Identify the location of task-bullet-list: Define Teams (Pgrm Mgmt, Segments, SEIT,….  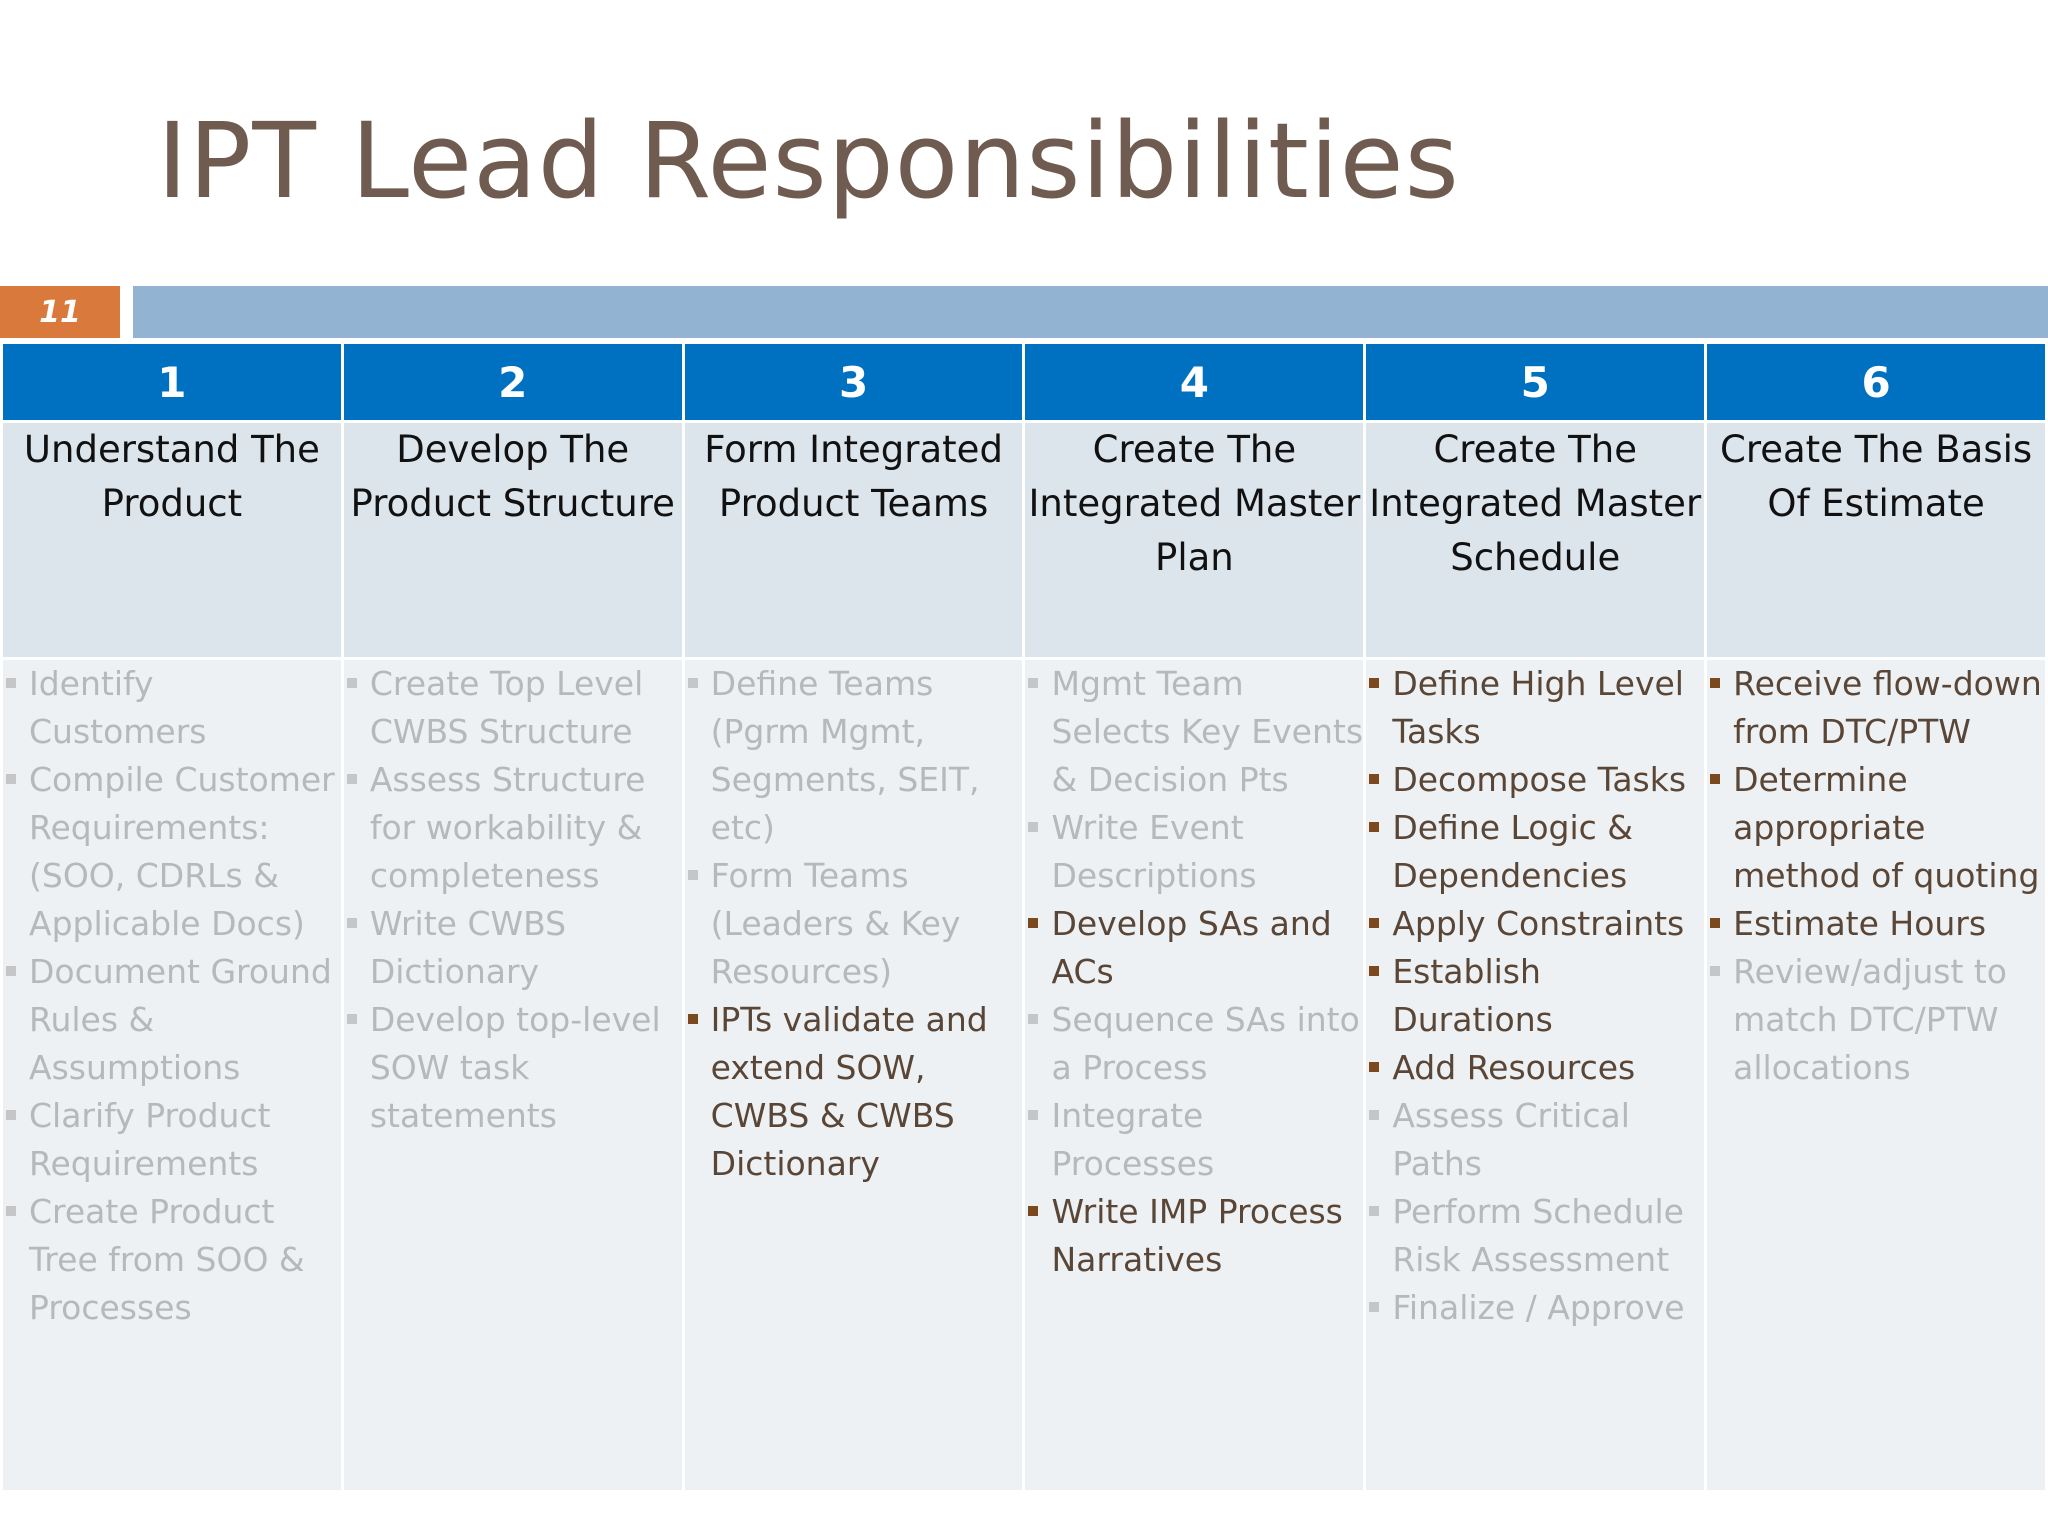
(854, 924).